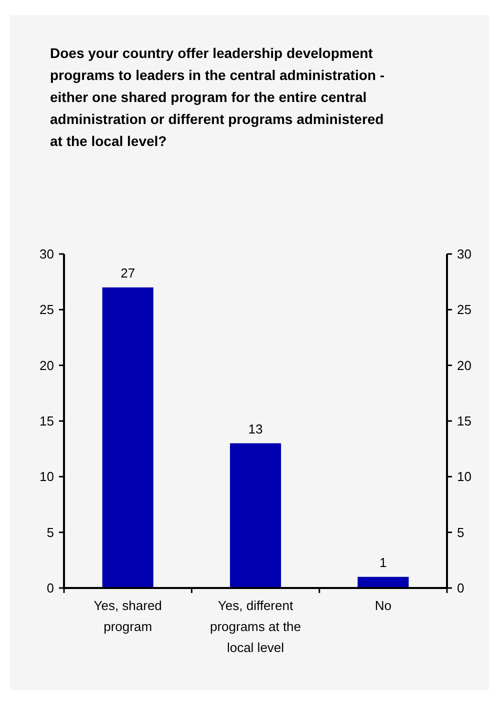  I want to click on y2-tick-label: 30, so click(464, 254).